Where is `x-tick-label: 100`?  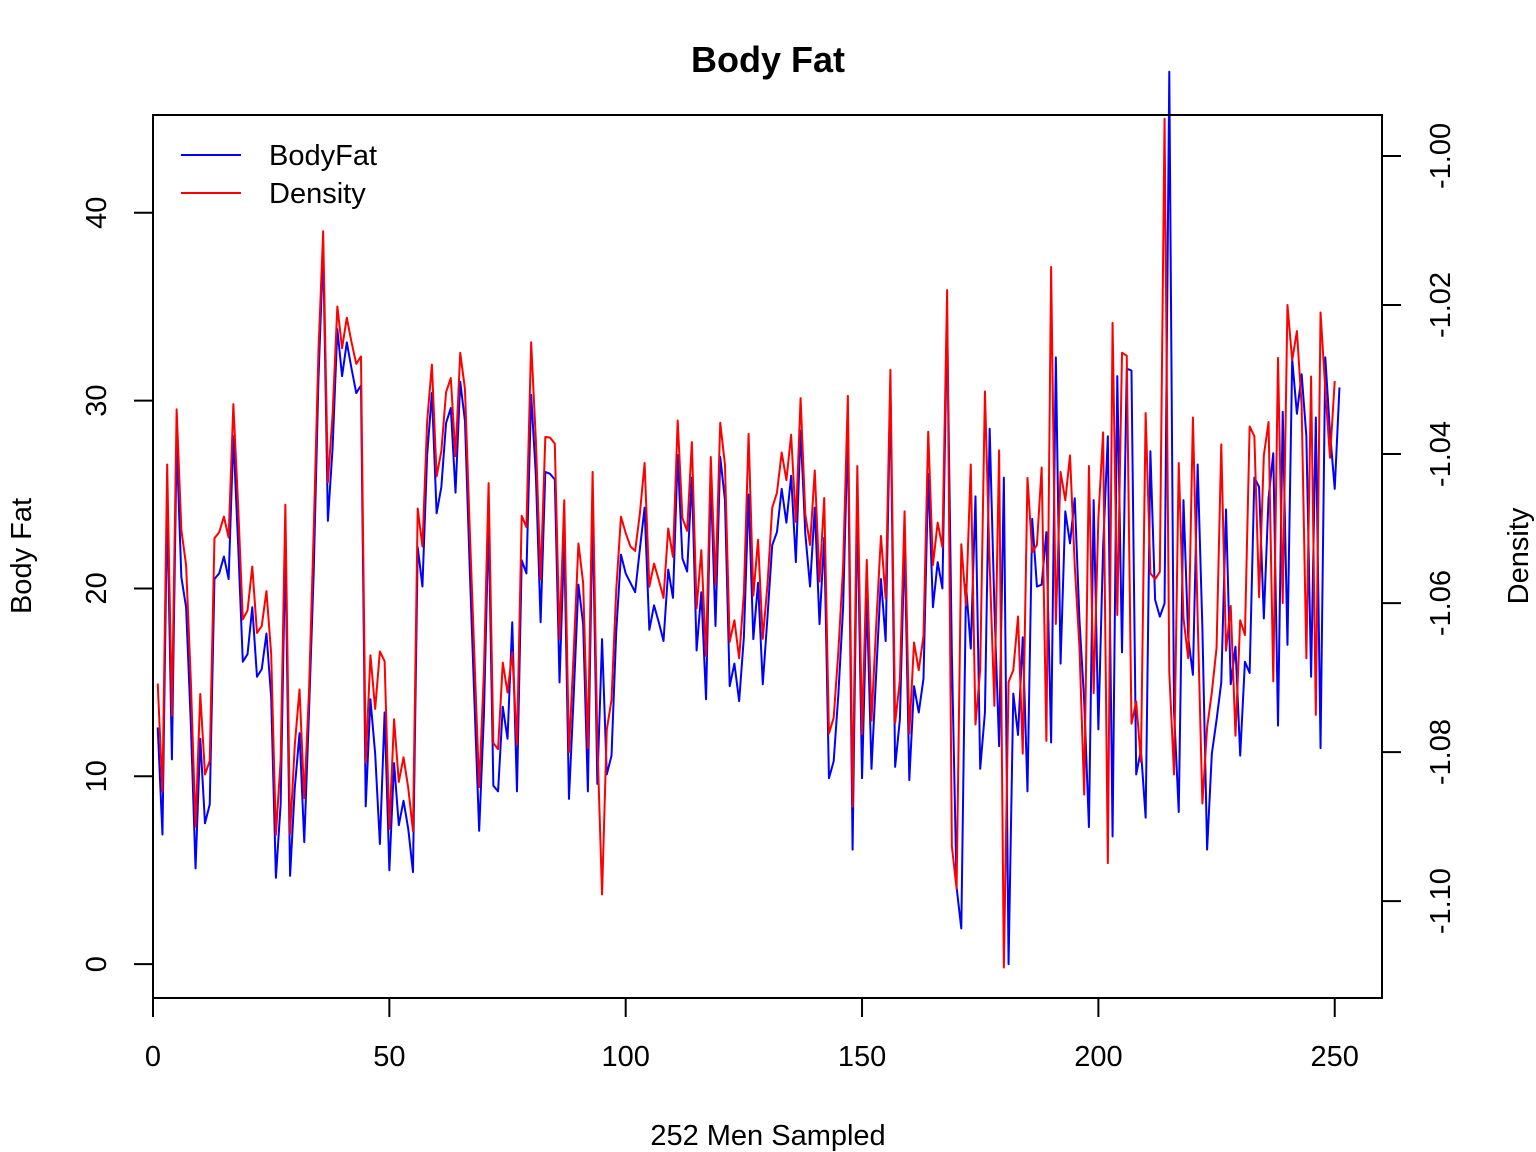 x-tick-label: 100 is located at coordinates (625, 1057).